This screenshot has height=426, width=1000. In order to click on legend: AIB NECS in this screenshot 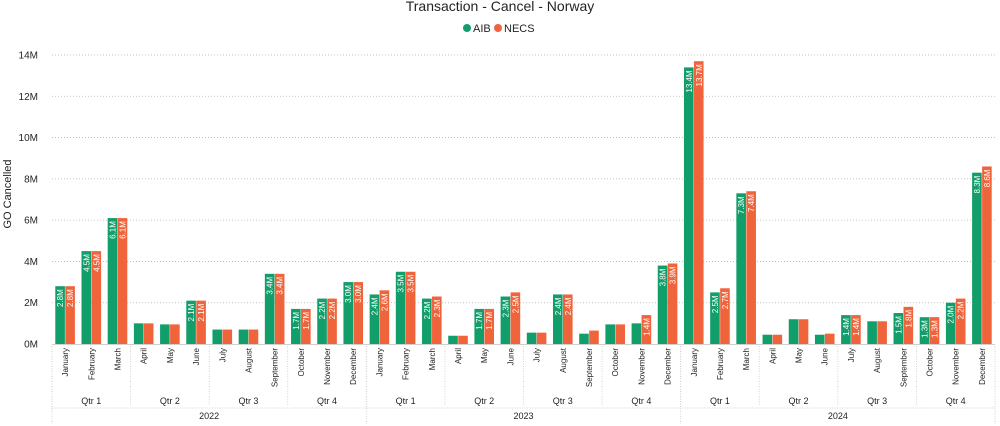, I will do `click(499, 29)`.